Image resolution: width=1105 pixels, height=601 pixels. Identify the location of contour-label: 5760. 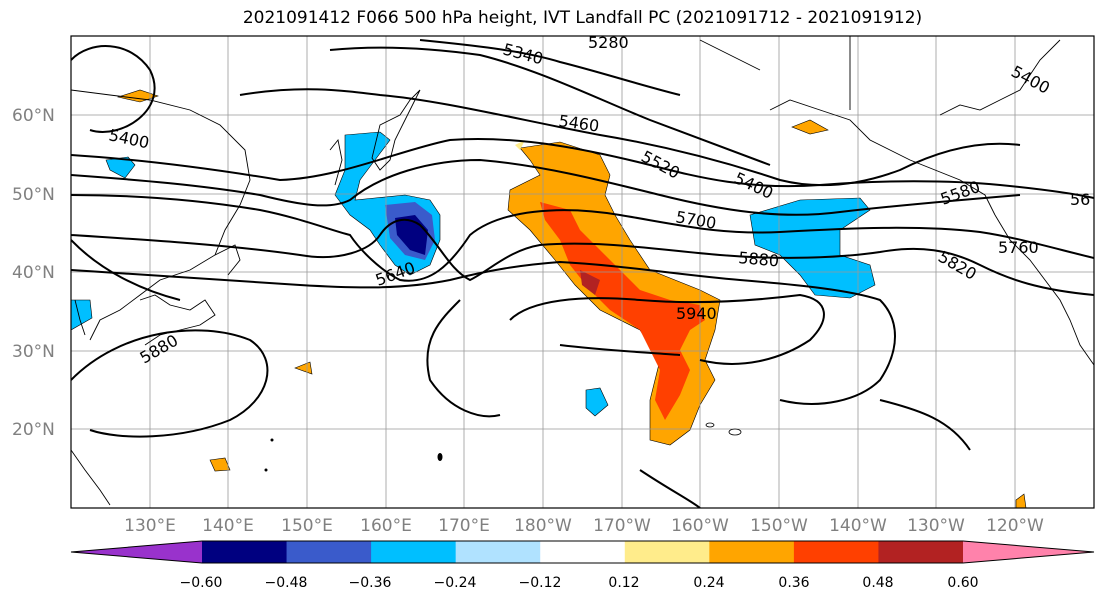
(1018, 247).